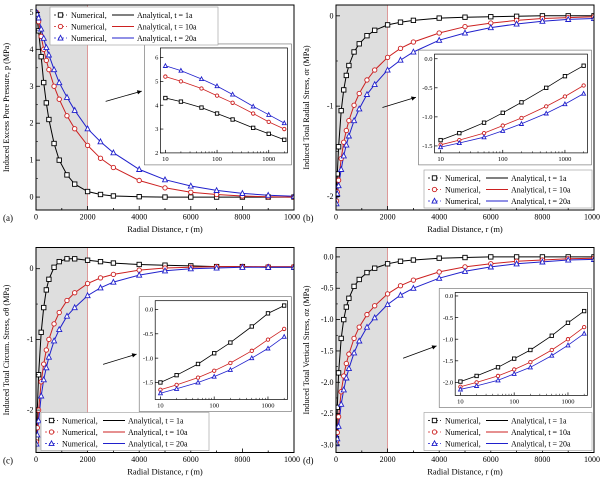  Describe the element at coordinates (218, 104) in the screenshot. I see `inset-a: 10 100 1000 2 3 4 5 6` at that location.